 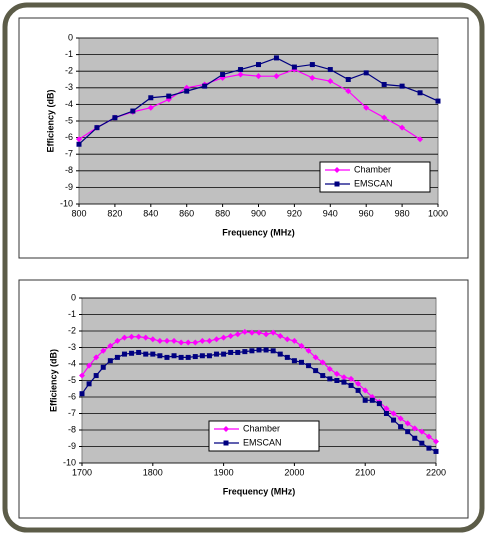 What do you see at coordinates (375, 177) in the screenshot?
I see `legend` at bounding box center [375, 177].